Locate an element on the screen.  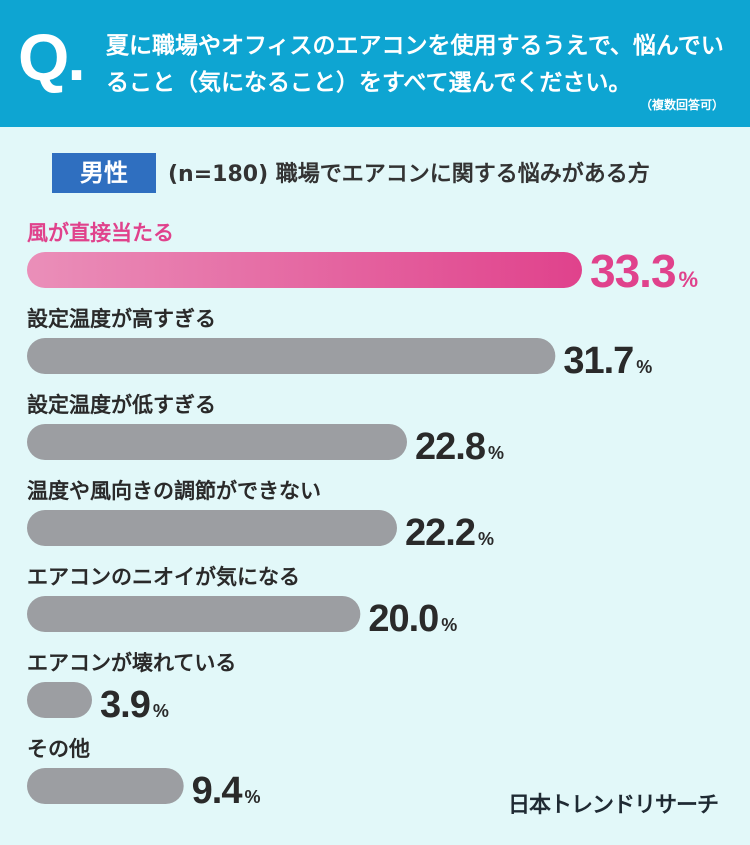
segment-subtitle: (n=180) 職場でエアコンに関する悩みがある方 is located at coordinates (409, 174).